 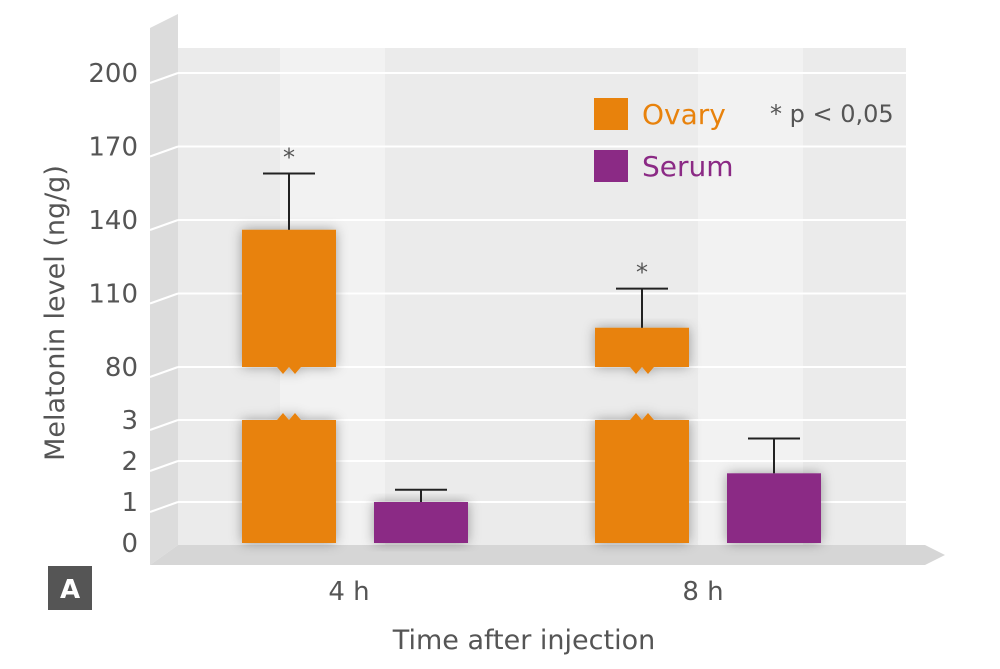 What do you see at coordinates (129, 503) in the screenshot?
I see `y-tick-label: 1` at bounding box center [129, 503].